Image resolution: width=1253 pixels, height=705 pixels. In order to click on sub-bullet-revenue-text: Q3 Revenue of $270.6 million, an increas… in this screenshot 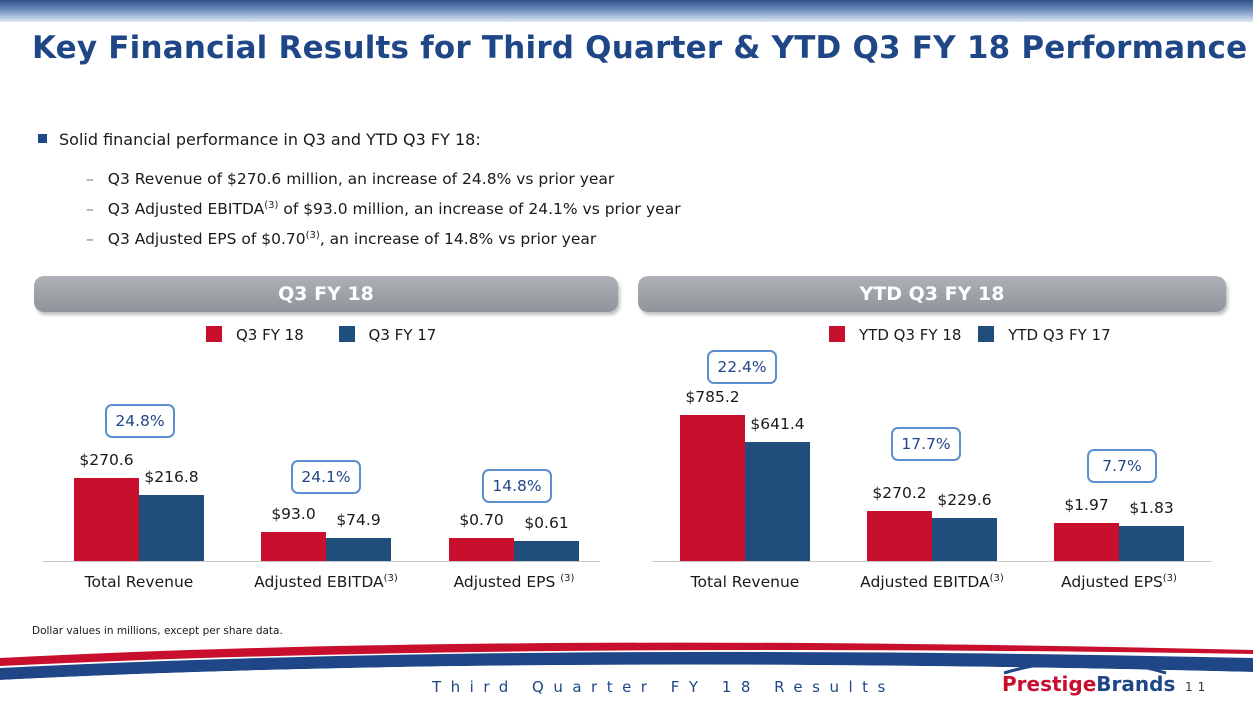, I will do `click(361, 179)`.